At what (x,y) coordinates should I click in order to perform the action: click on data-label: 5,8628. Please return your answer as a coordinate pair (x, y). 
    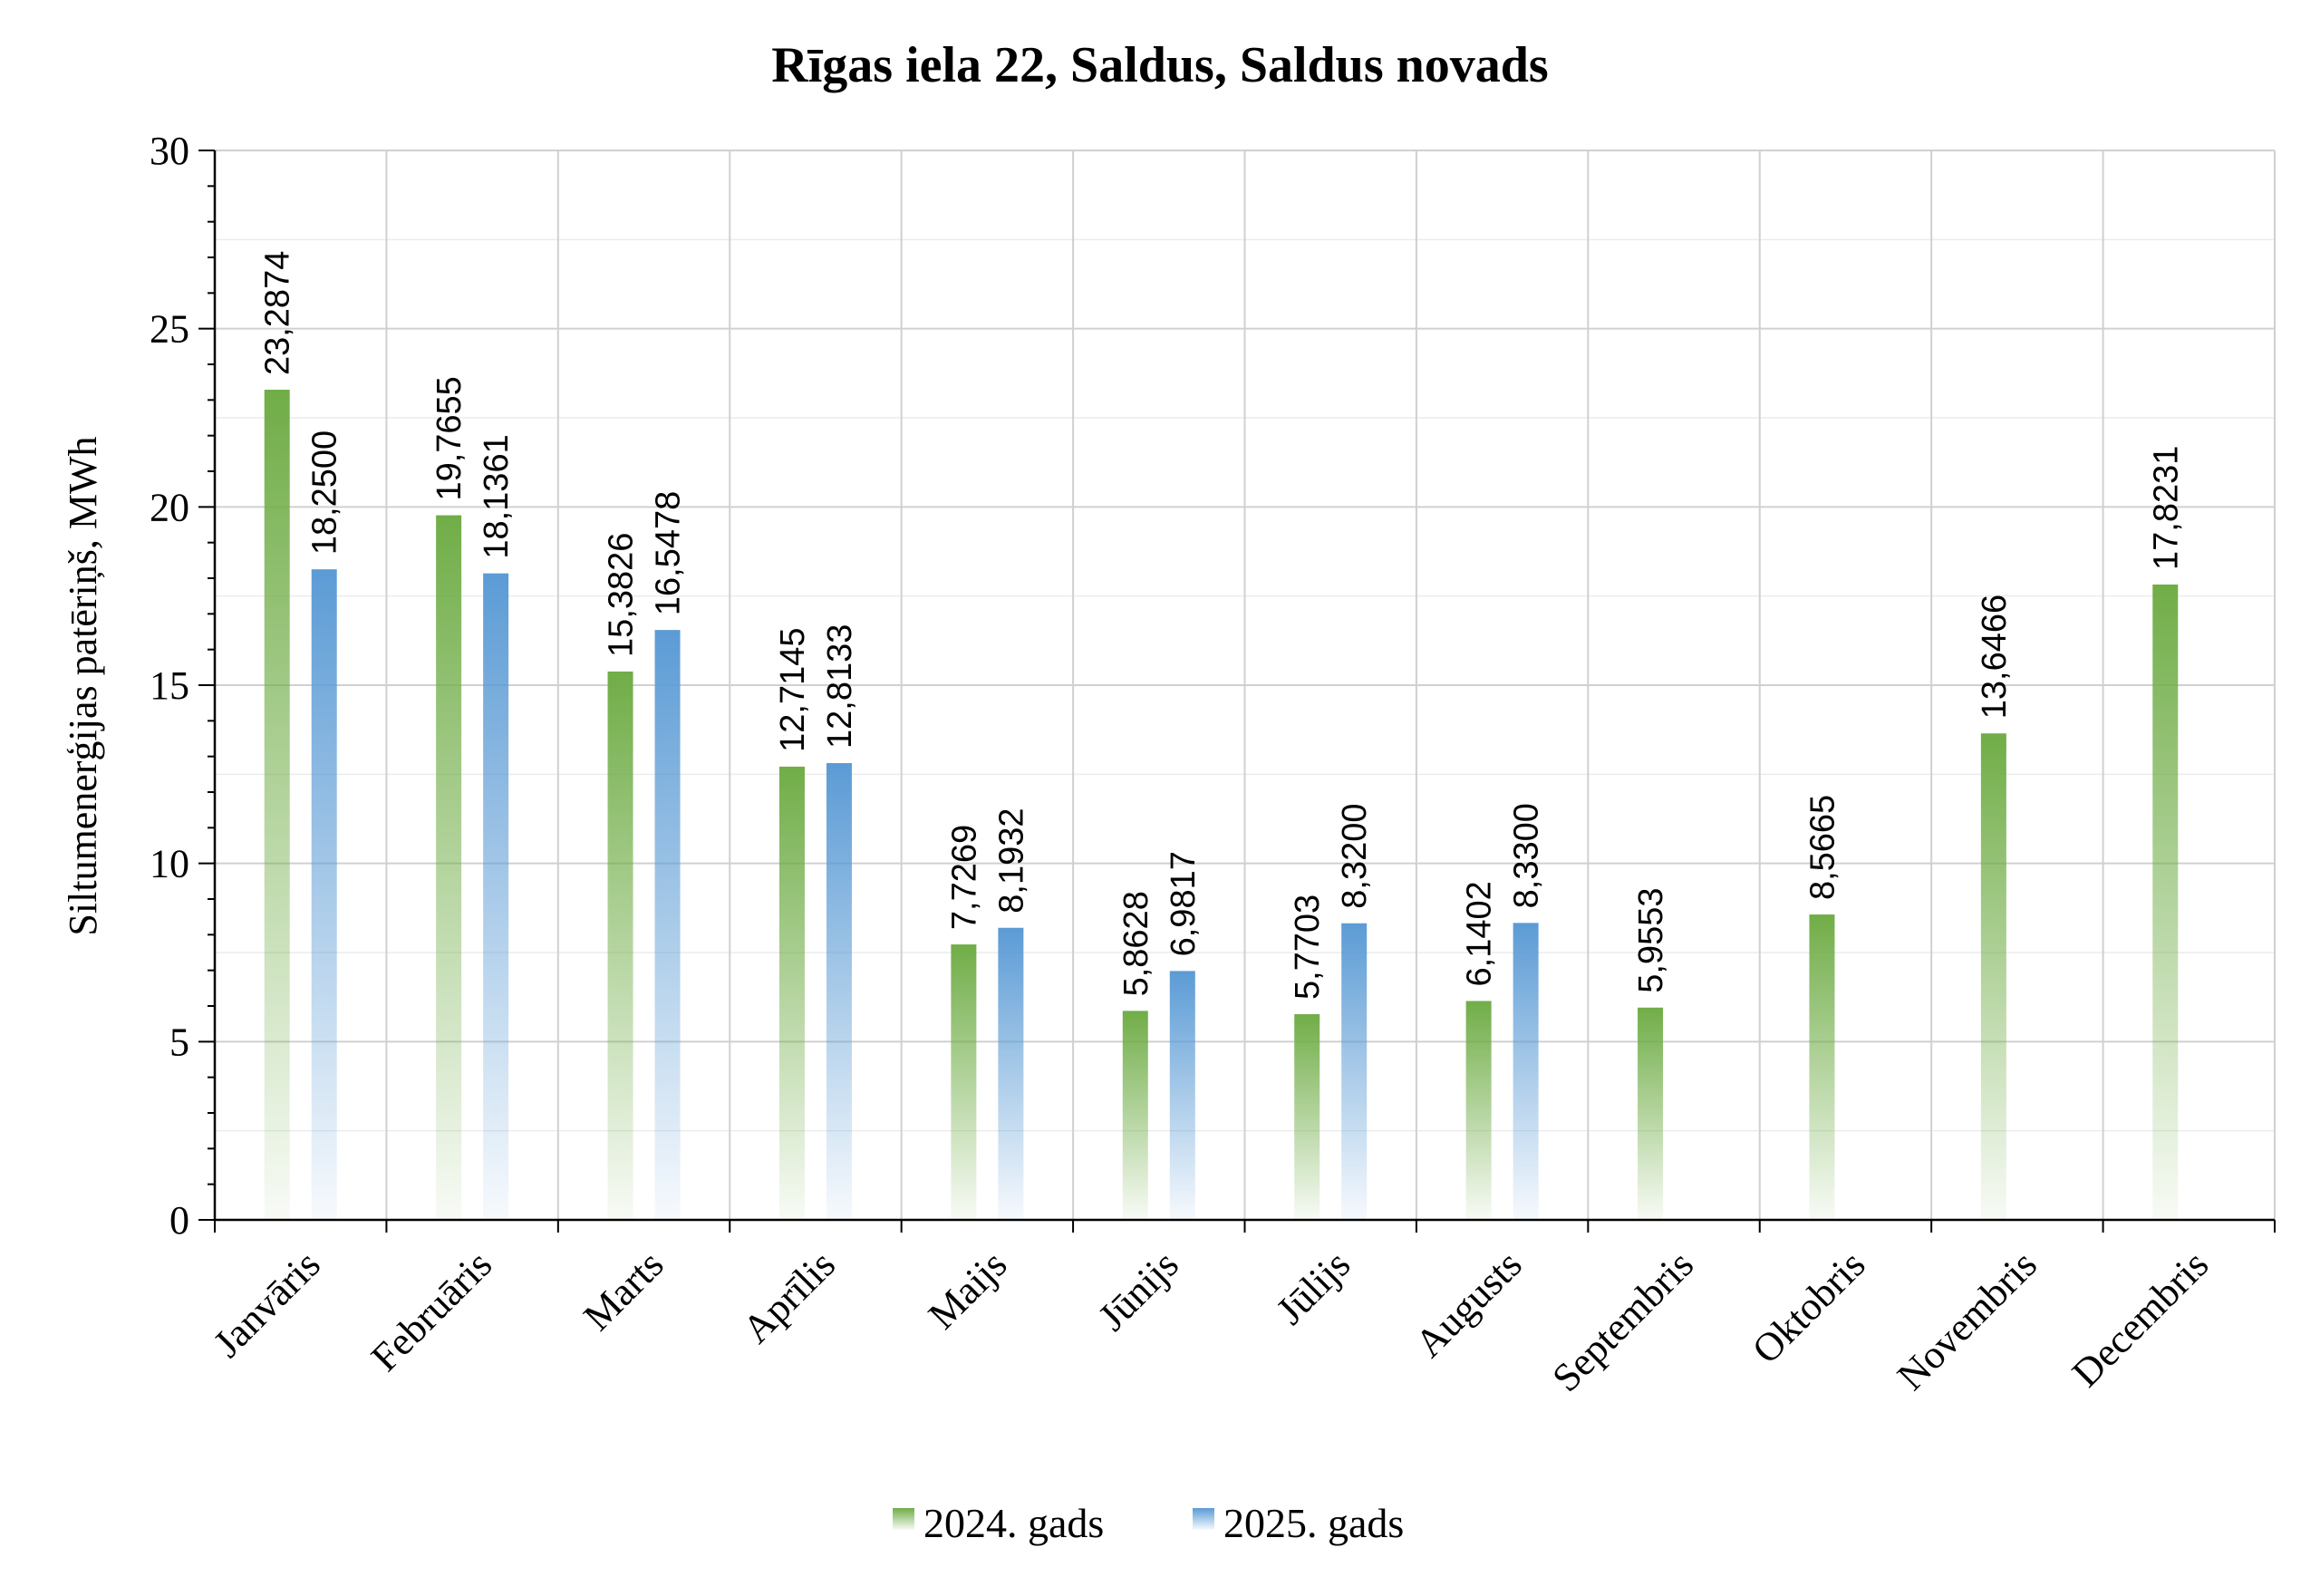
    Looking at the image, I should click on (1136, 943).